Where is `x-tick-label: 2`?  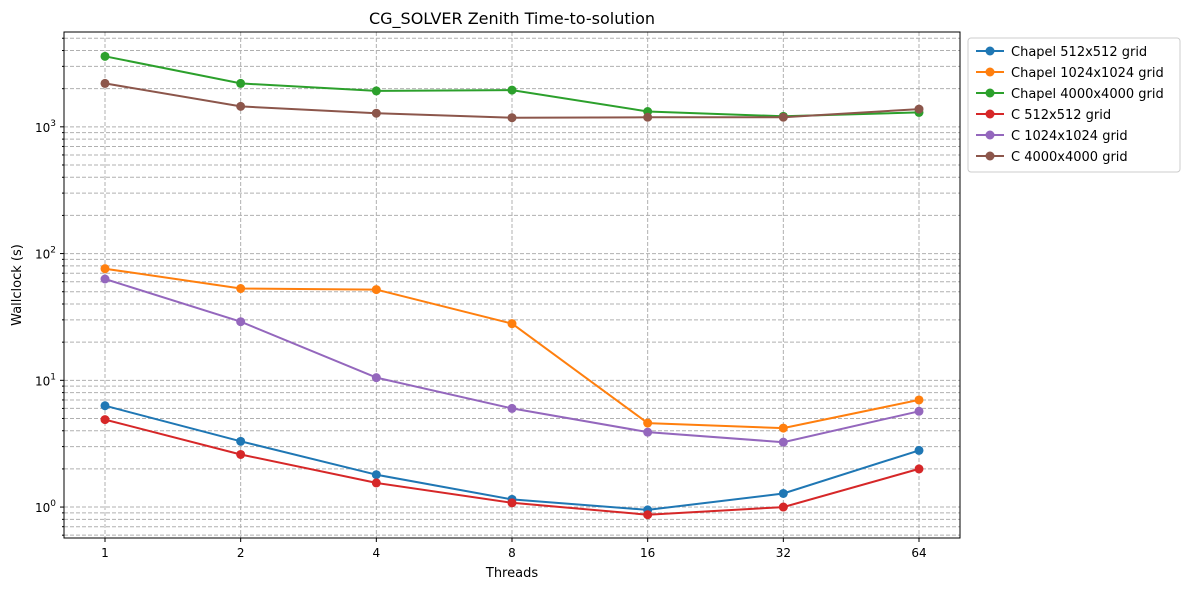
x-tick-label: 2 is located at coordinates (241, 553).